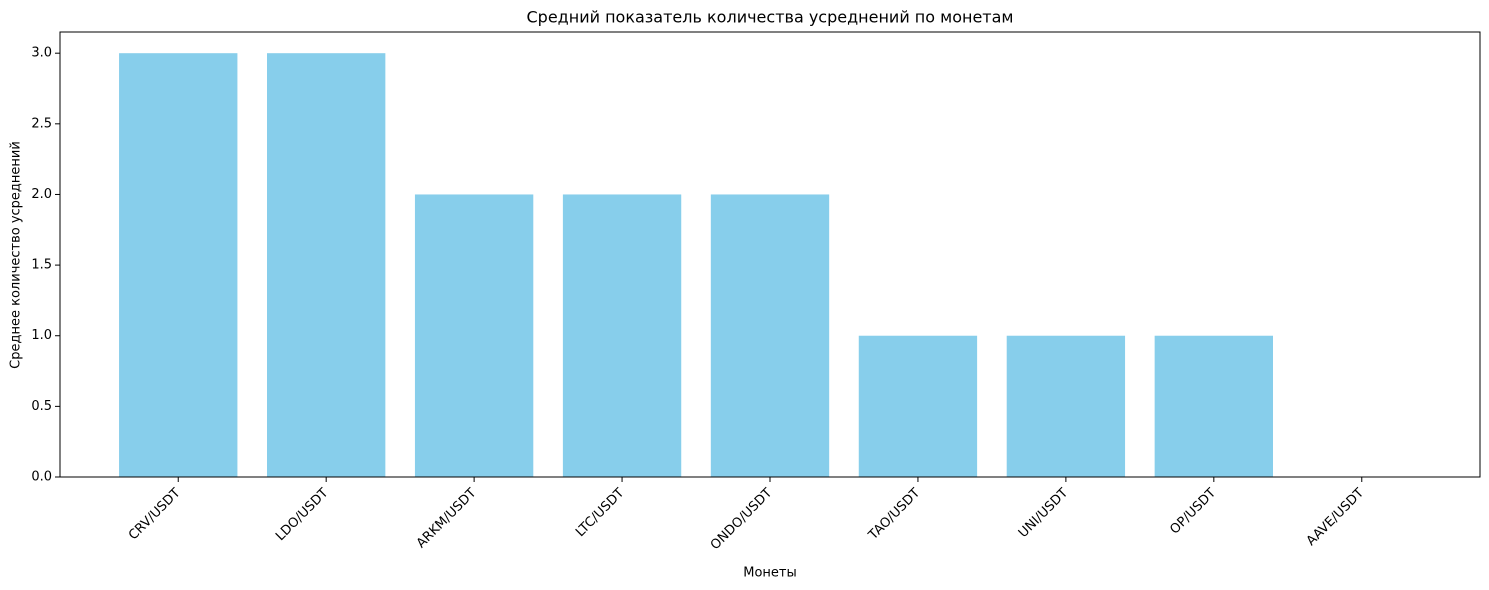 The image size is (1489, 590). I want to click on x-tick-label: OP/USDT, so click(1193, 512).